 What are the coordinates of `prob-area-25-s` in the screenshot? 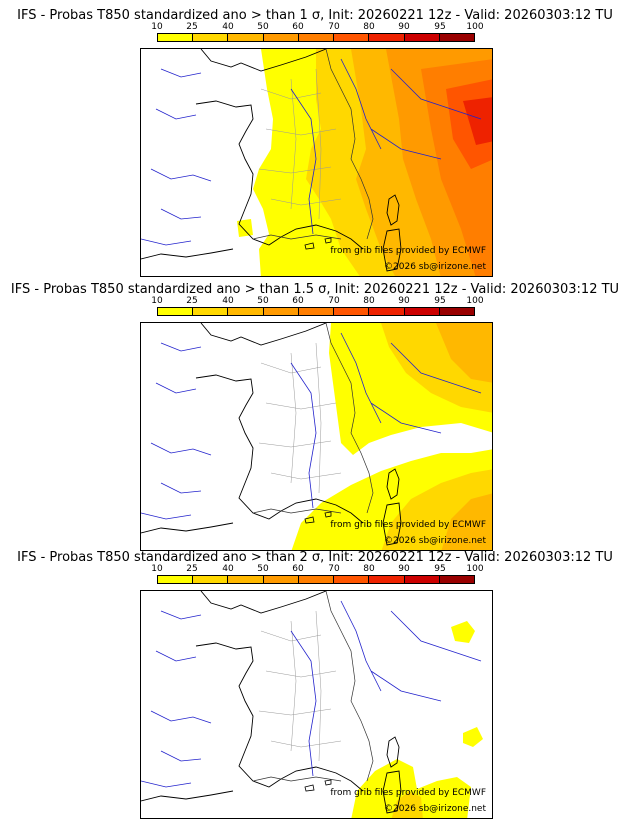 It's located at (407, 804).